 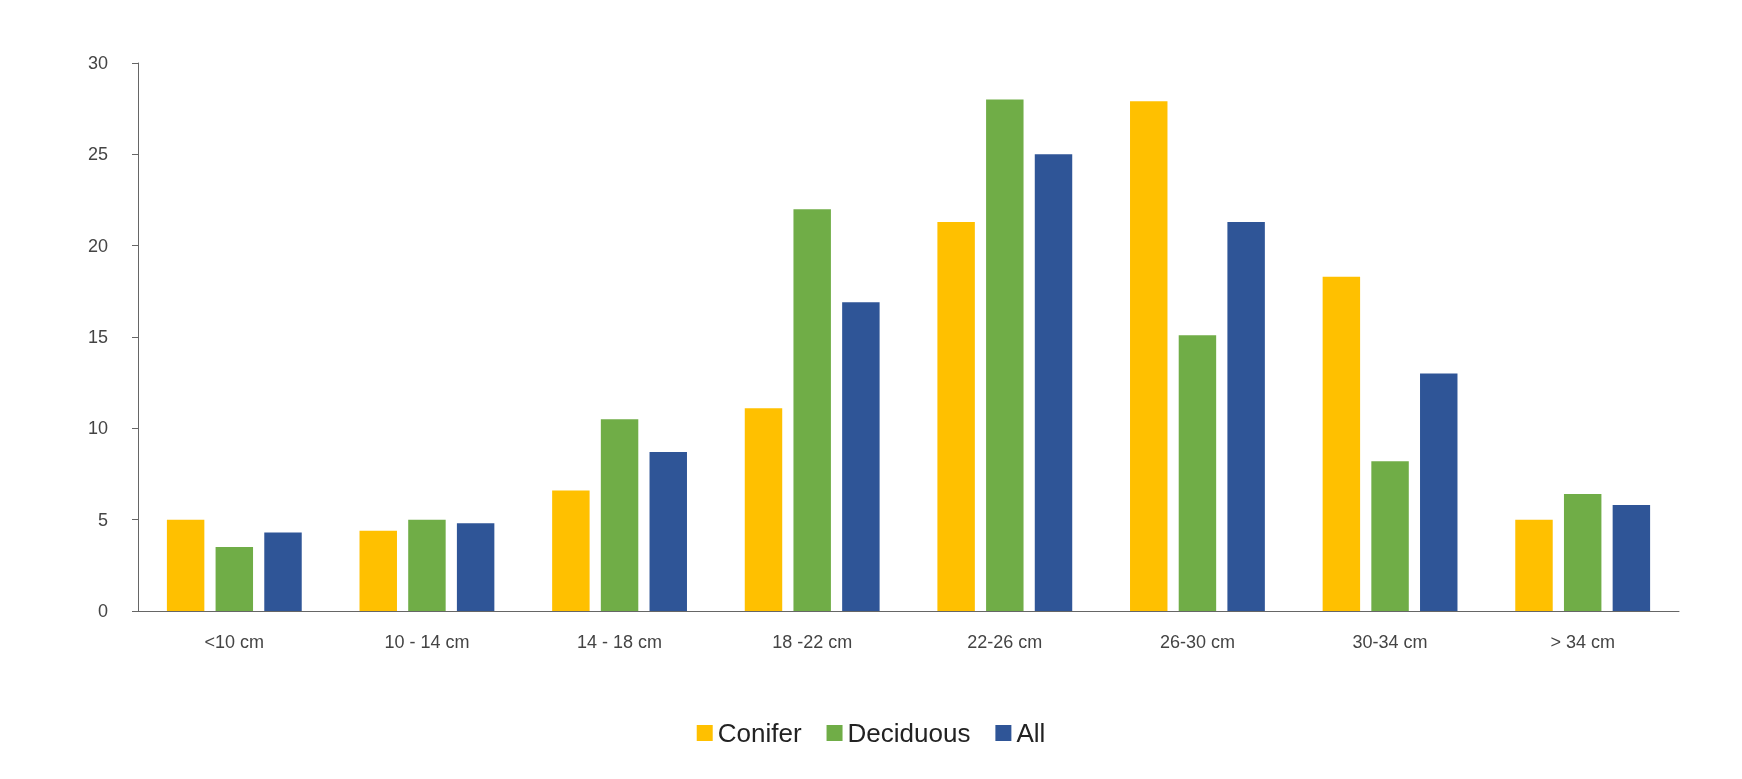 I want to click on y-tick-label: 20, so click(x=97, y=245).